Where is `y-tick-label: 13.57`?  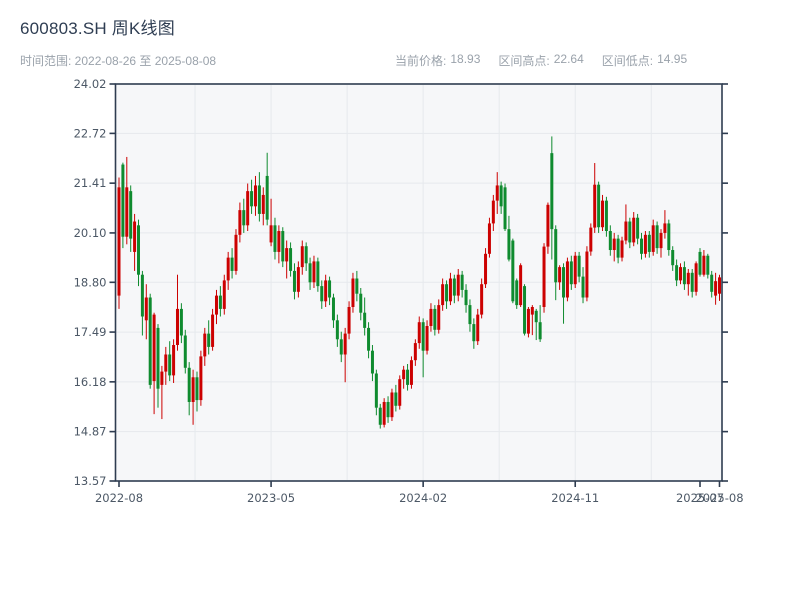 y-tick-label: 13.57 is located at coordinates (90, 481).